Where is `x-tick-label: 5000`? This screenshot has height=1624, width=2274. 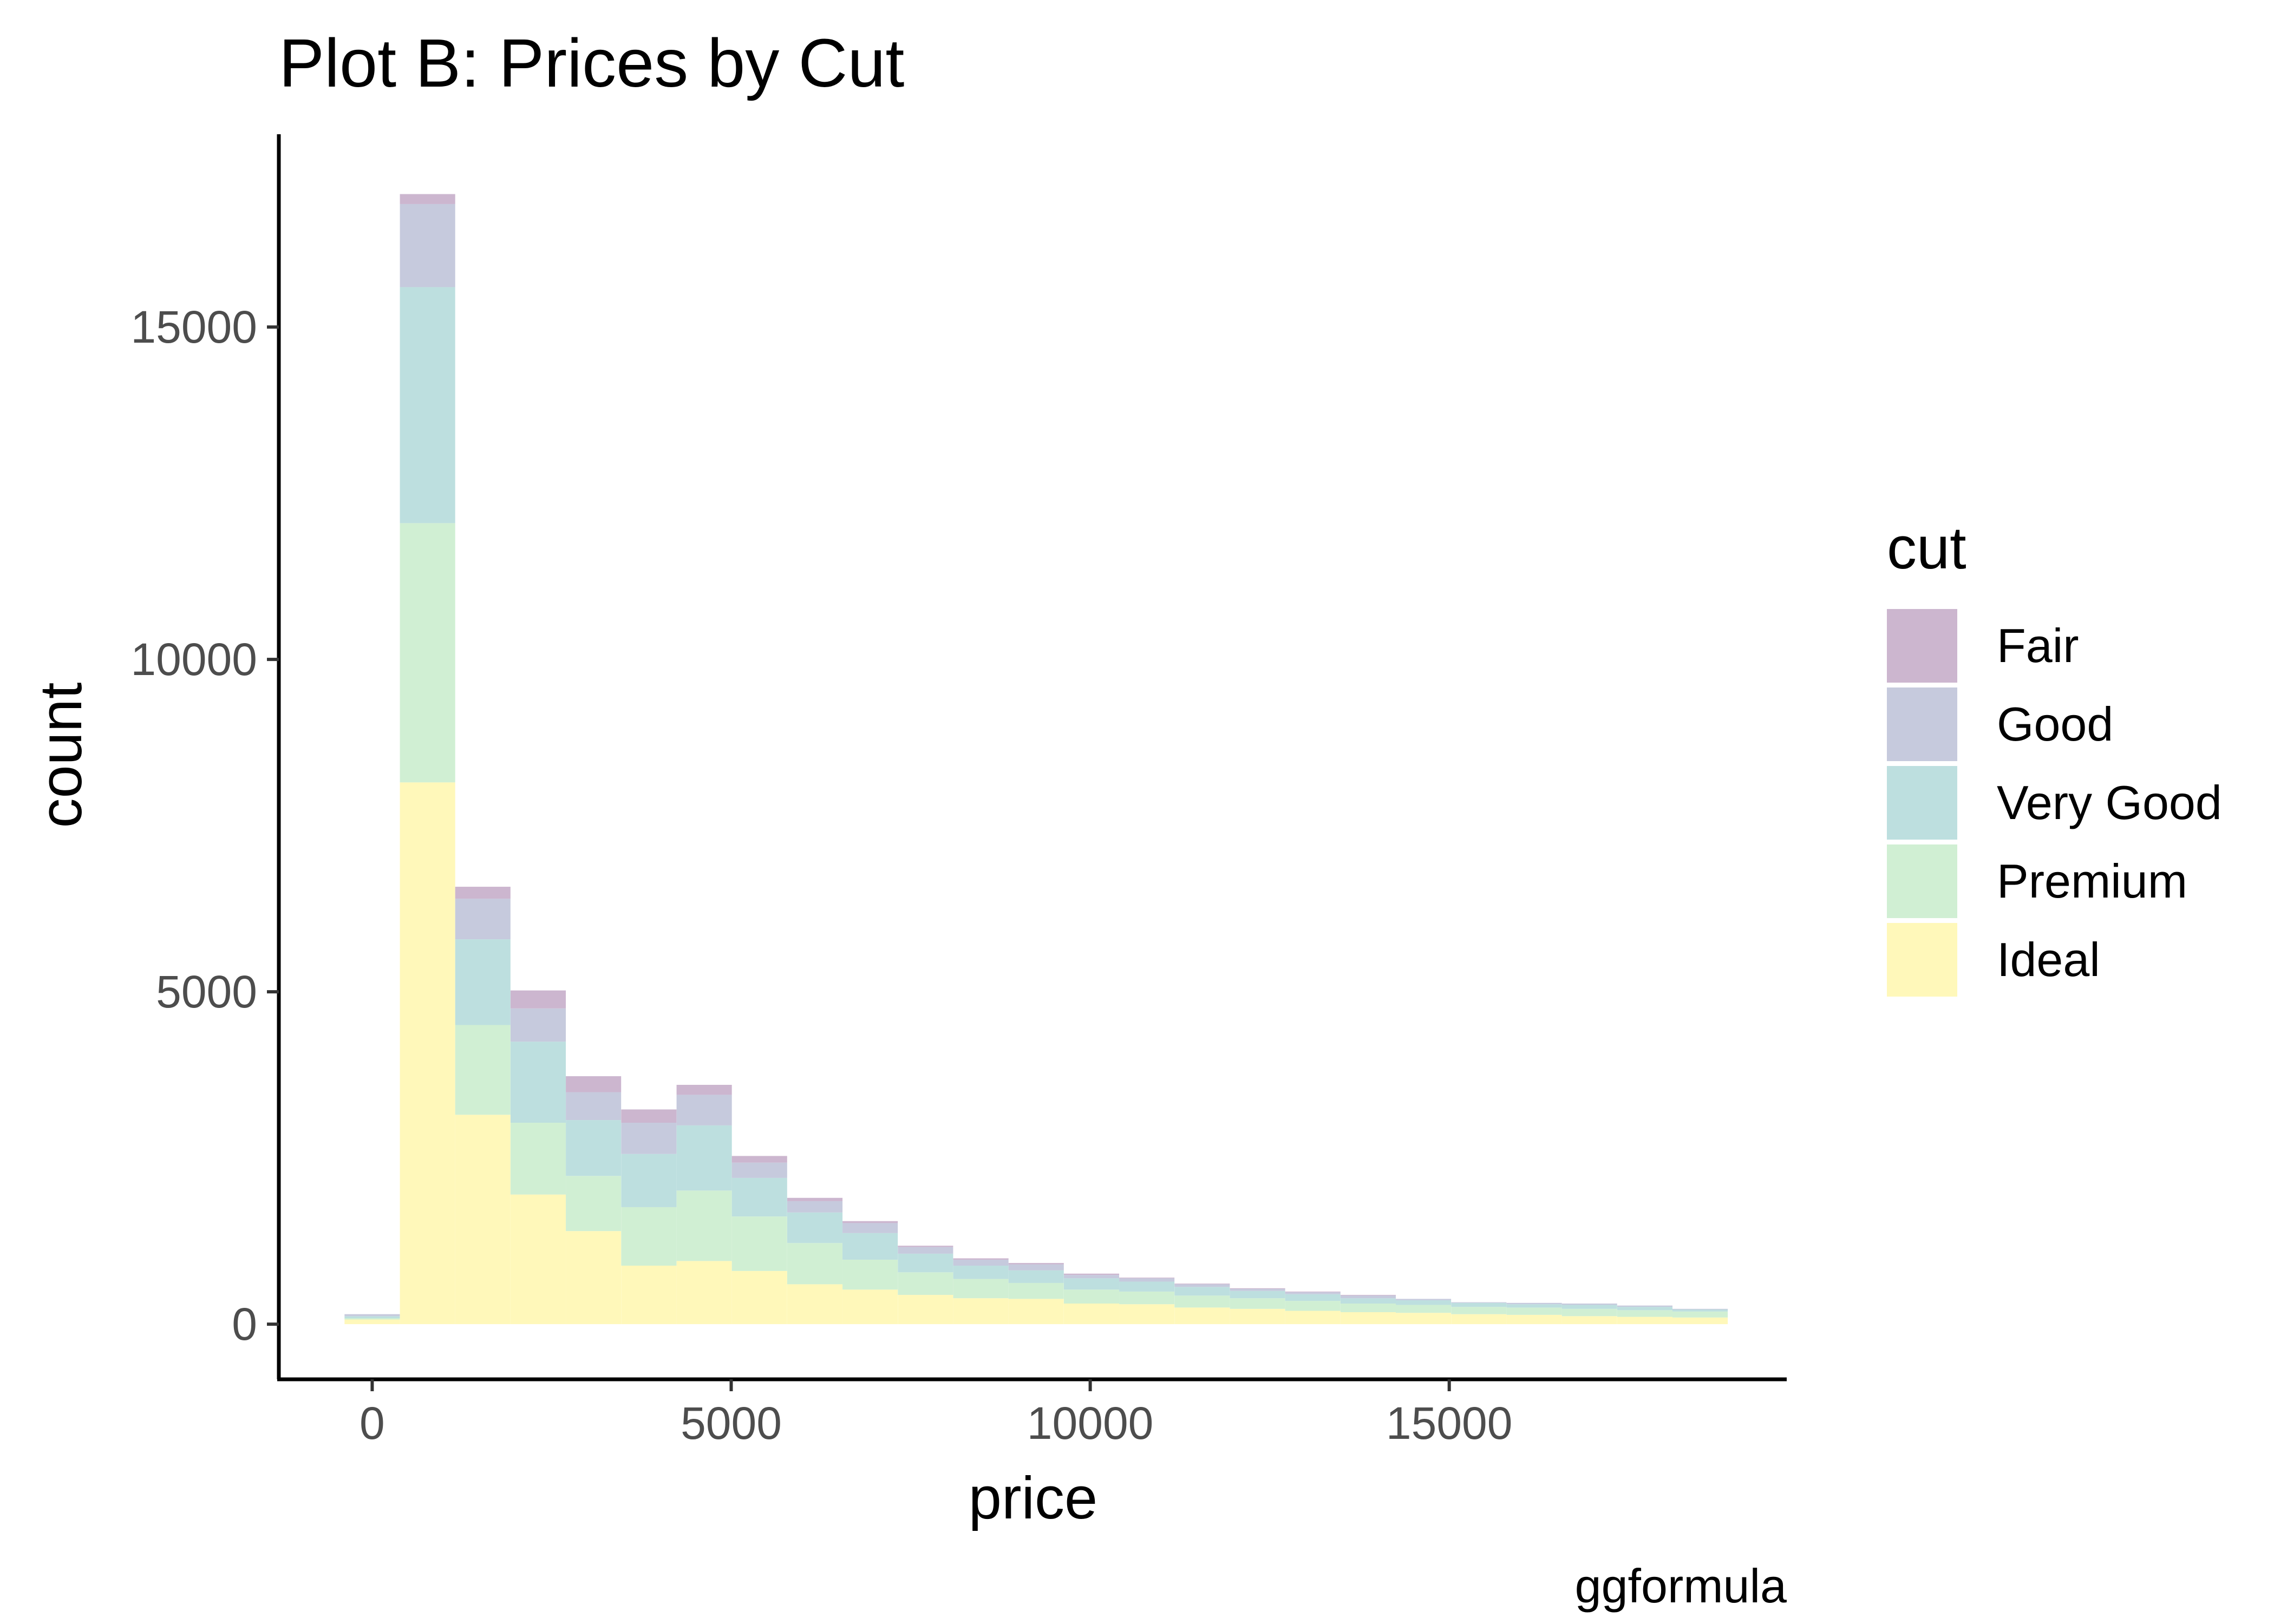
x-tick-label: 5000 is located at coordinates (732, 1424).